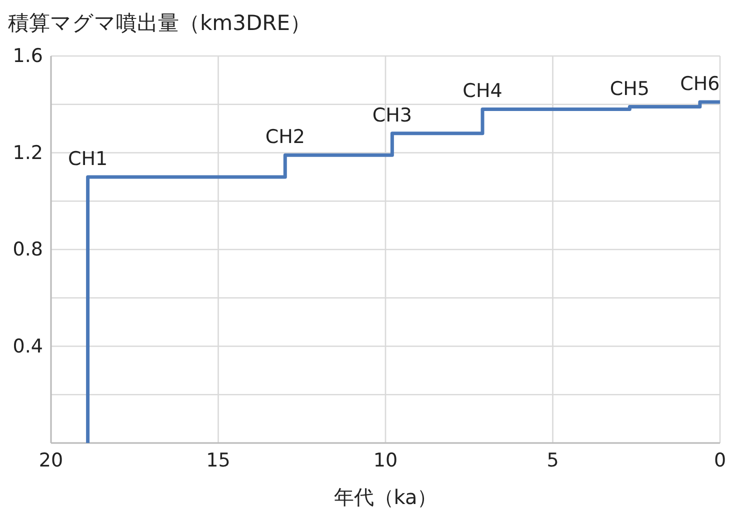  What do you see at coordinates (285, 137) in the screenshot?
I see `annotation: CH2` at bounding box center [285, 137].